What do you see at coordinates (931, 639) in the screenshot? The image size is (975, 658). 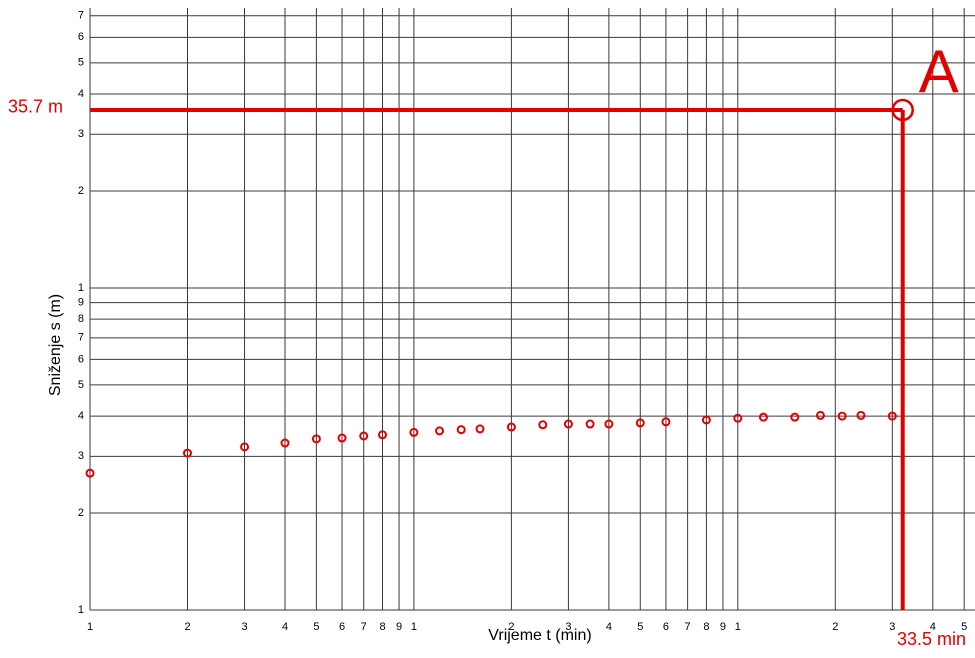 I see `annotation-x-text: 33.5 min` at bounding box center [931, 639].